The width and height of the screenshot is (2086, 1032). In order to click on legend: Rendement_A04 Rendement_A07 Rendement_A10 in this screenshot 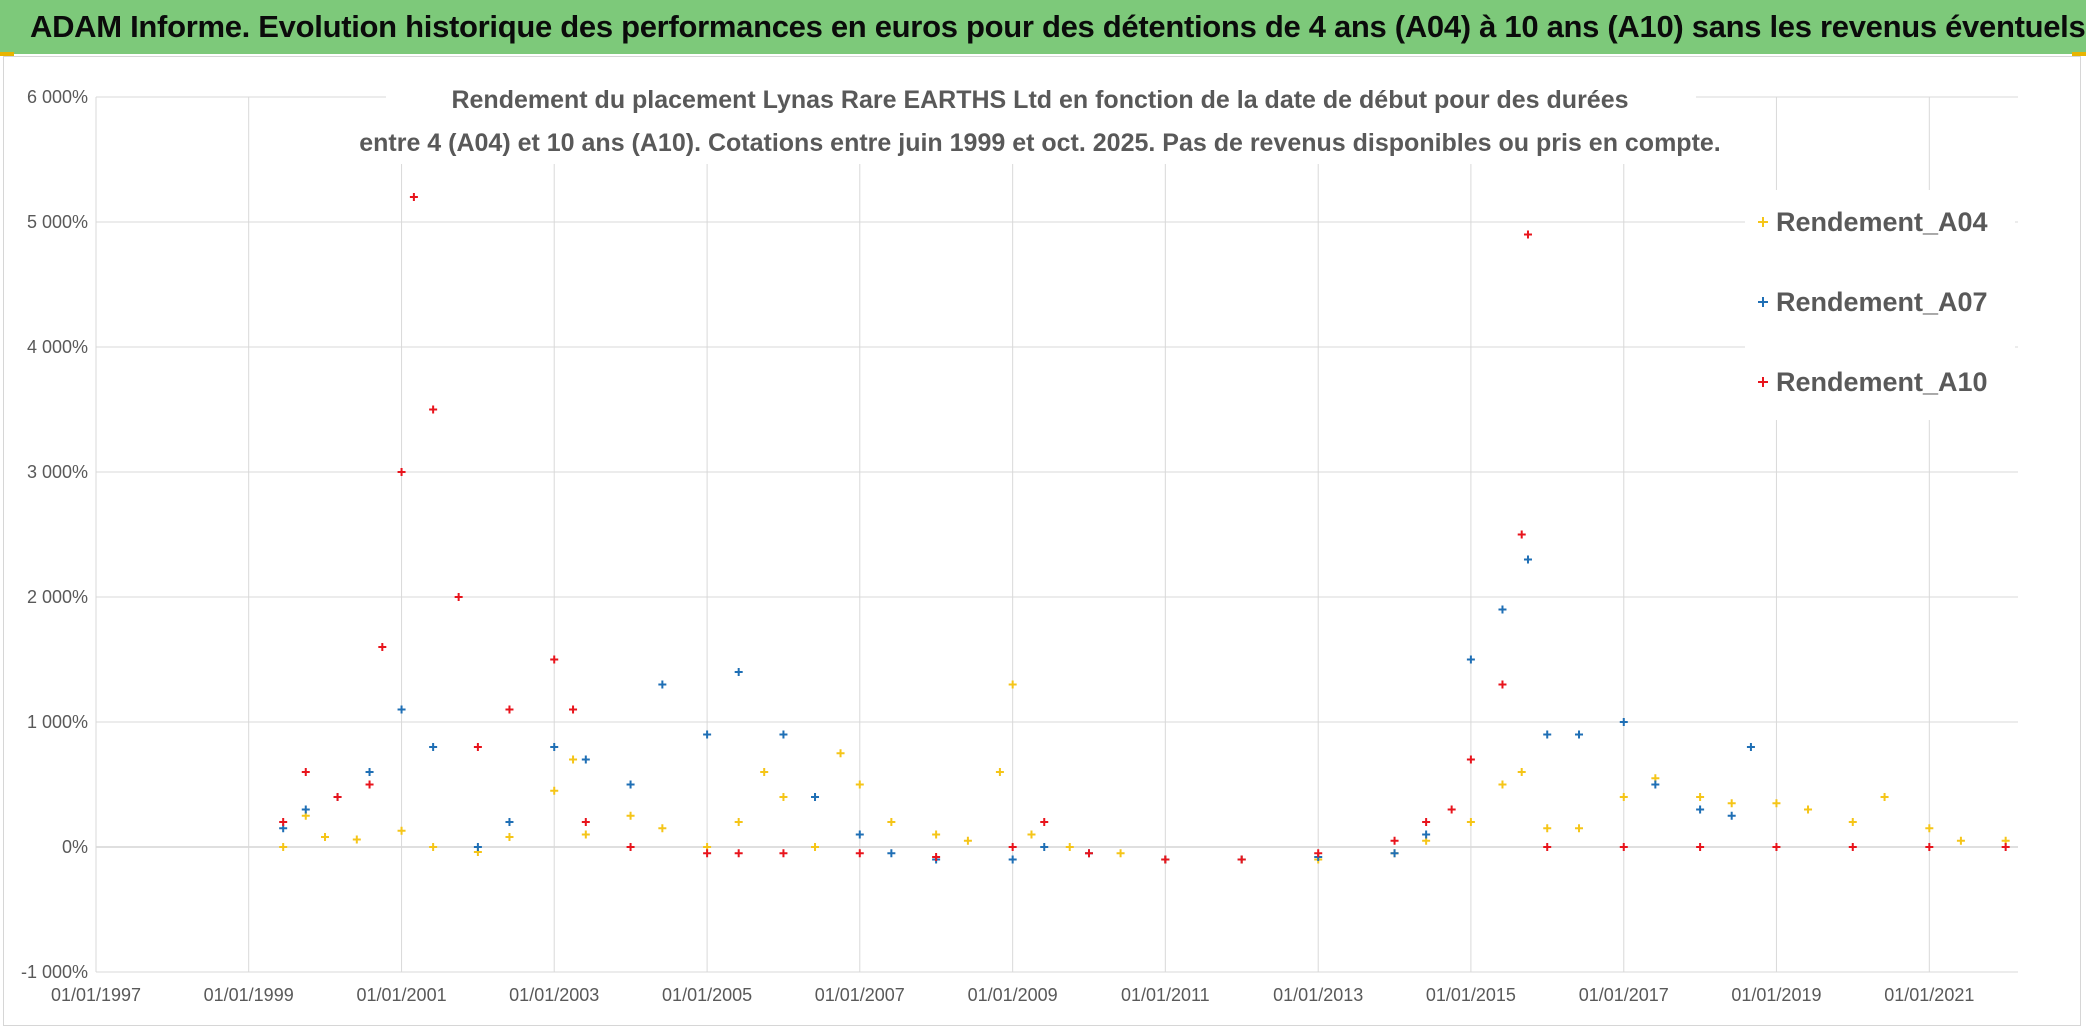, I will do `click(1873, 302)`.